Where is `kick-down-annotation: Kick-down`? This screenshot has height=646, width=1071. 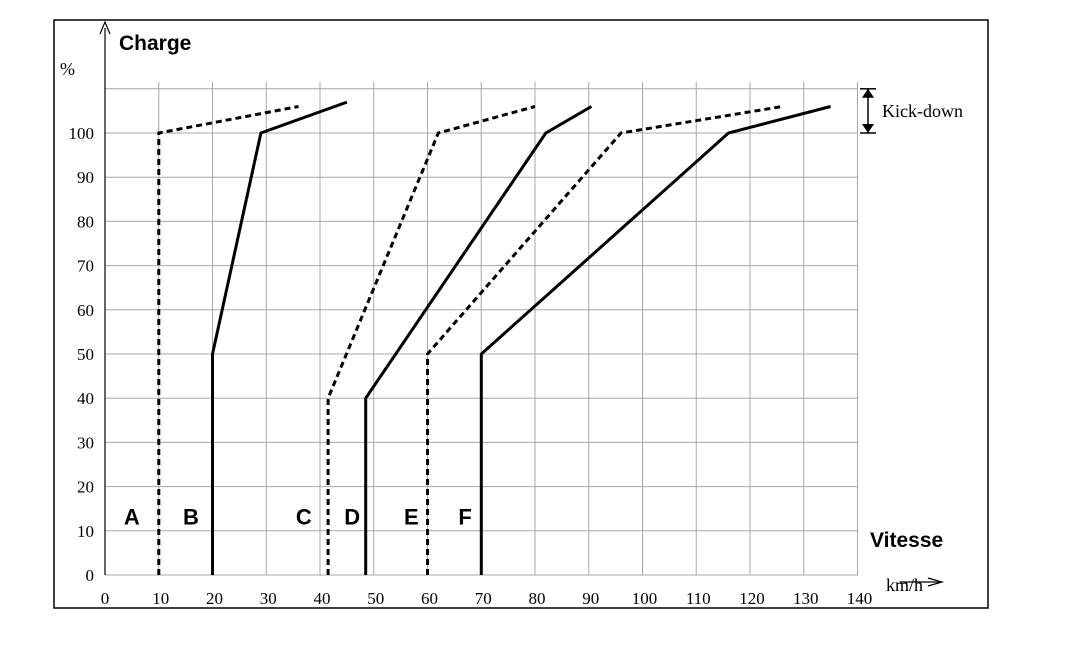 kick-down-annotation: Kick-down is located at coordinates (911, 111).